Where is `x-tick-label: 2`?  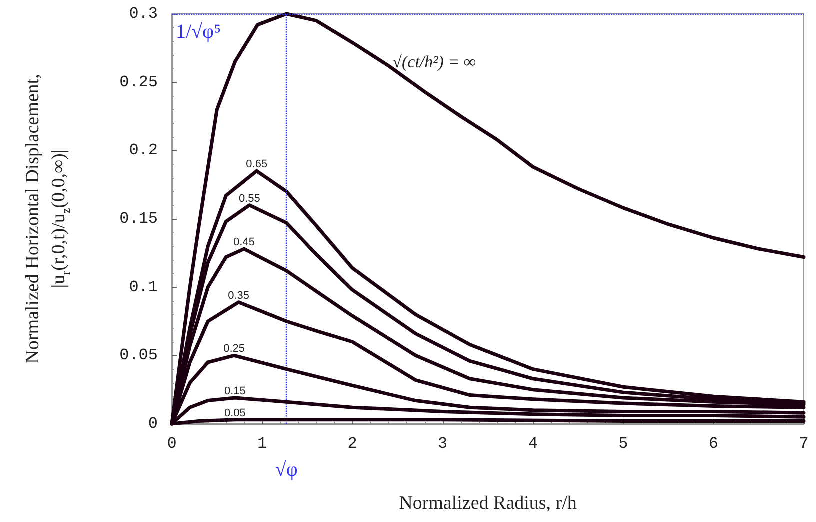
x-tick-label: 2 is located at coordinates (353, 444).